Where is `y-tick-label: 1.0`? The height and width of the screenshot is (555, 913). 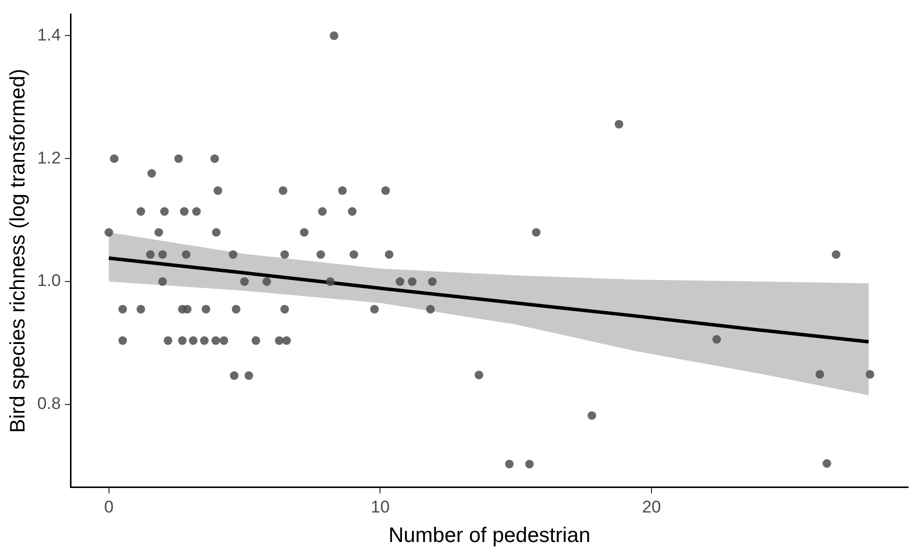
y-tick-label: 1.0 is located at coordinates (49, 280).